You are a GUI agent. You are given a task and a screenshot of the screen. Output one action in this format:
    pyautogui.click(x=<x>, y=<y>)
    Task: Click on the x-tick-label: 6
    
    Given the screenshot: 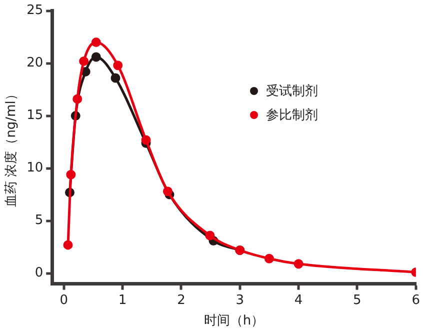 What is the action you would take?
    pyautogui.click(x=416, y=300)
    